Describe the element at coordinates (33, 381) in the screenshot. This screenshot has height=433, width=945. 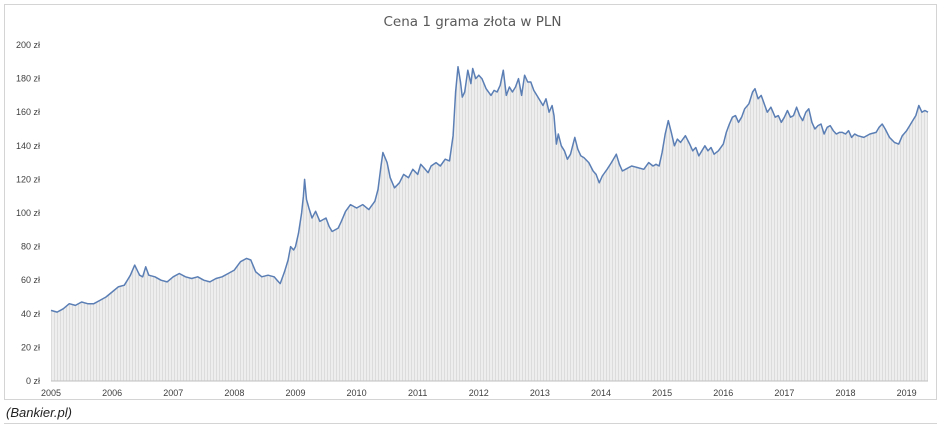
I see `y-tick-label: 0 zł` at that location.